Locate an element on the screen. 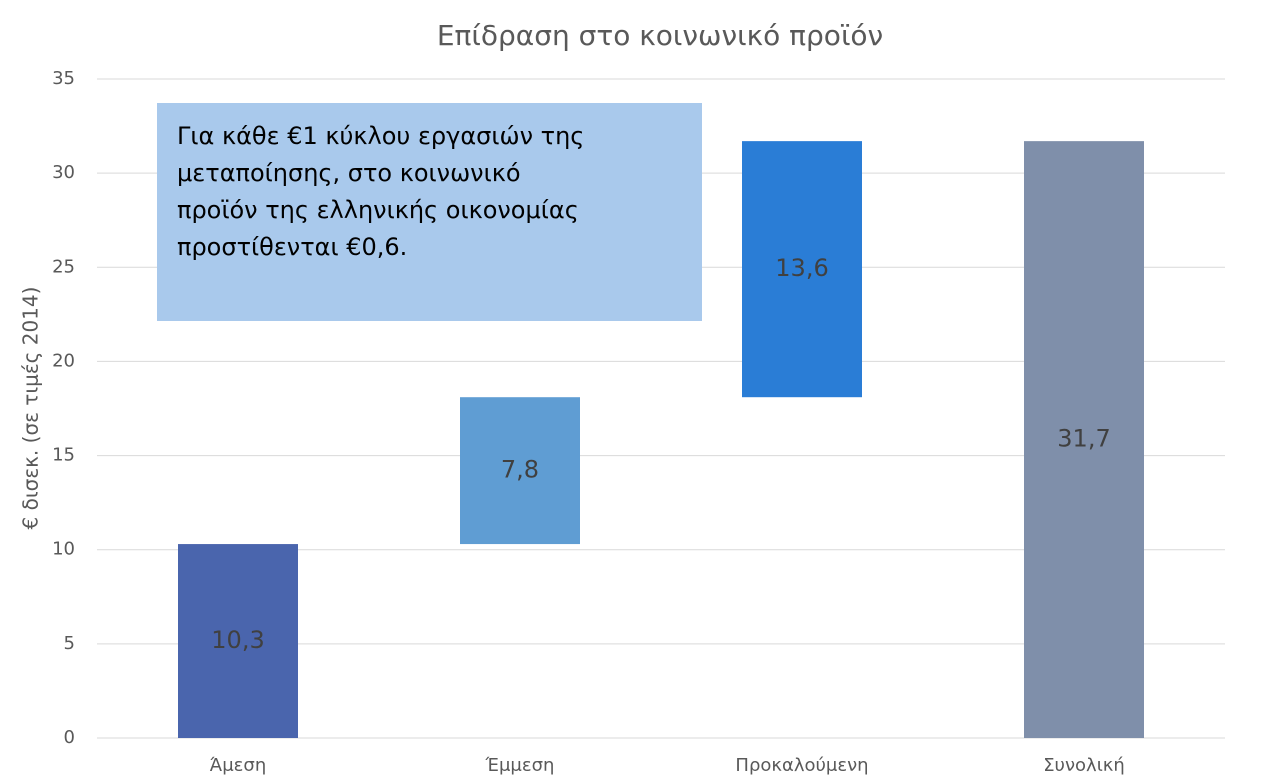  y-tick-label: 5 is located at coordinates (69, 643).